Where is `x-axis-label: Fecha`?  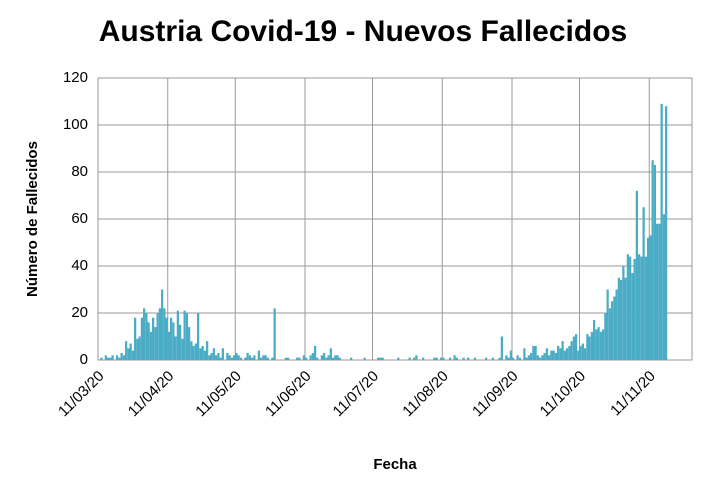
x-axis-label: Fecha is located at coordinates (395, 464).